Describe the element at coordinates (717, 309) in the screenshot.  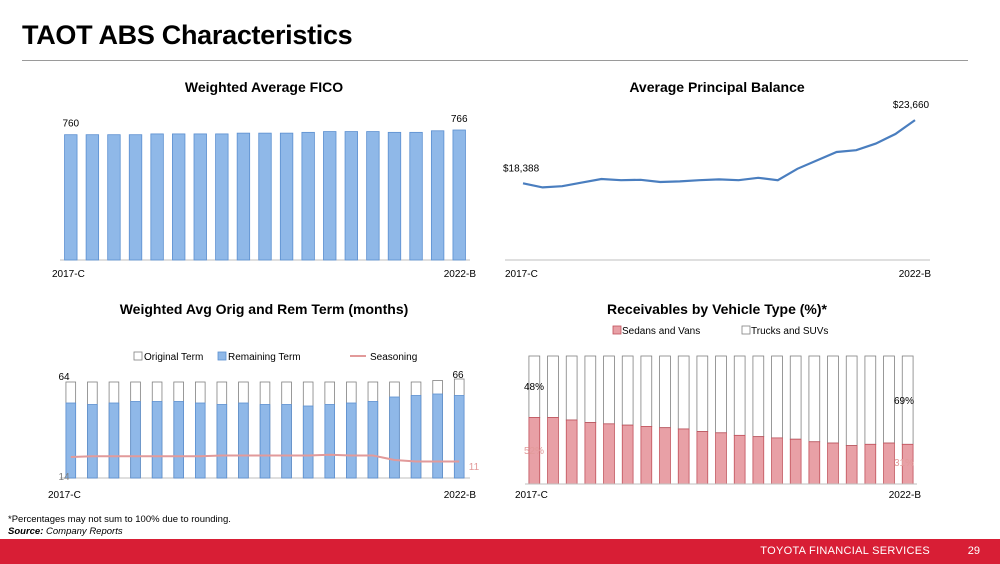
I see `vehicle-chart-title: Receivables by Vehicle Type (%)*` at that location.